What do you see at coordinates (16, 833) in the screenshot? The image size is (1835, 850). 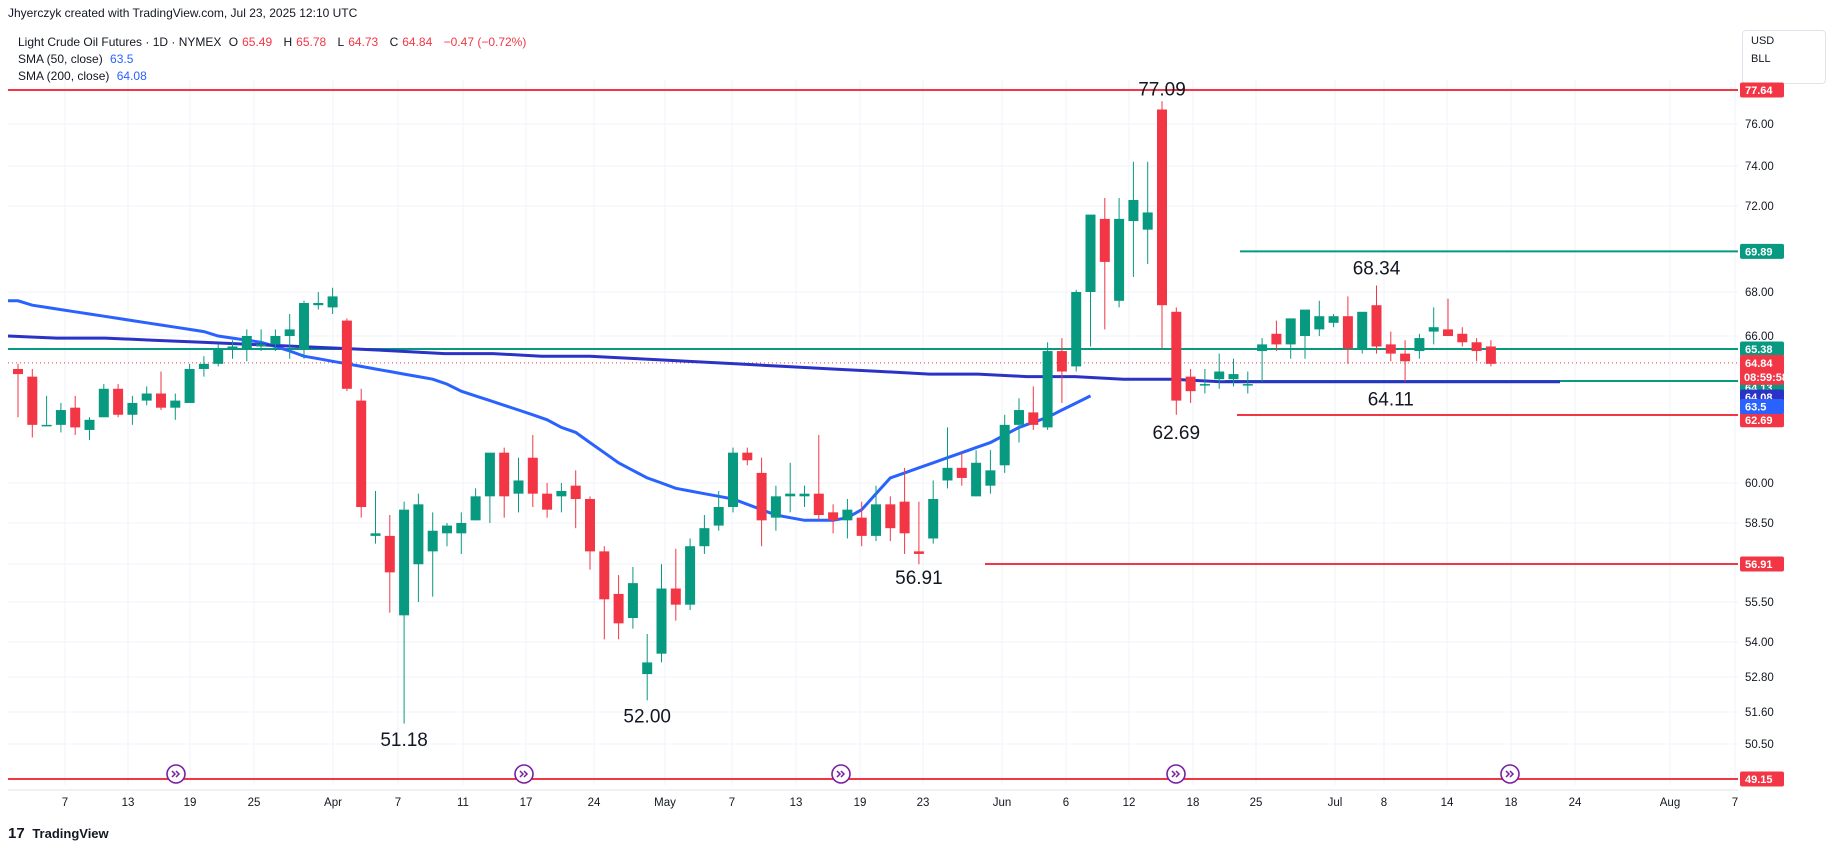 I see `tradingview-logo-icon: 17` at bounding box center [16, 833].